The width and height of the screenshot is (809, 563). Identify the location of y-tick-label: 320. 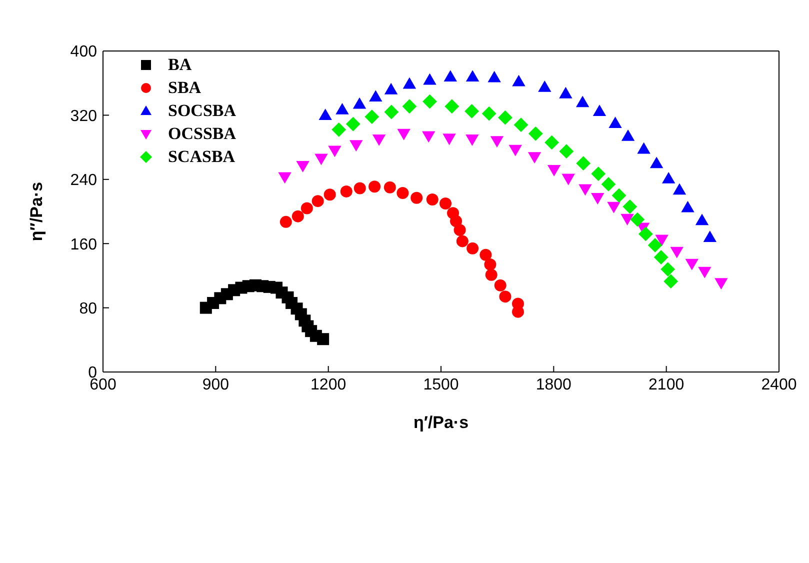
(84, 116).